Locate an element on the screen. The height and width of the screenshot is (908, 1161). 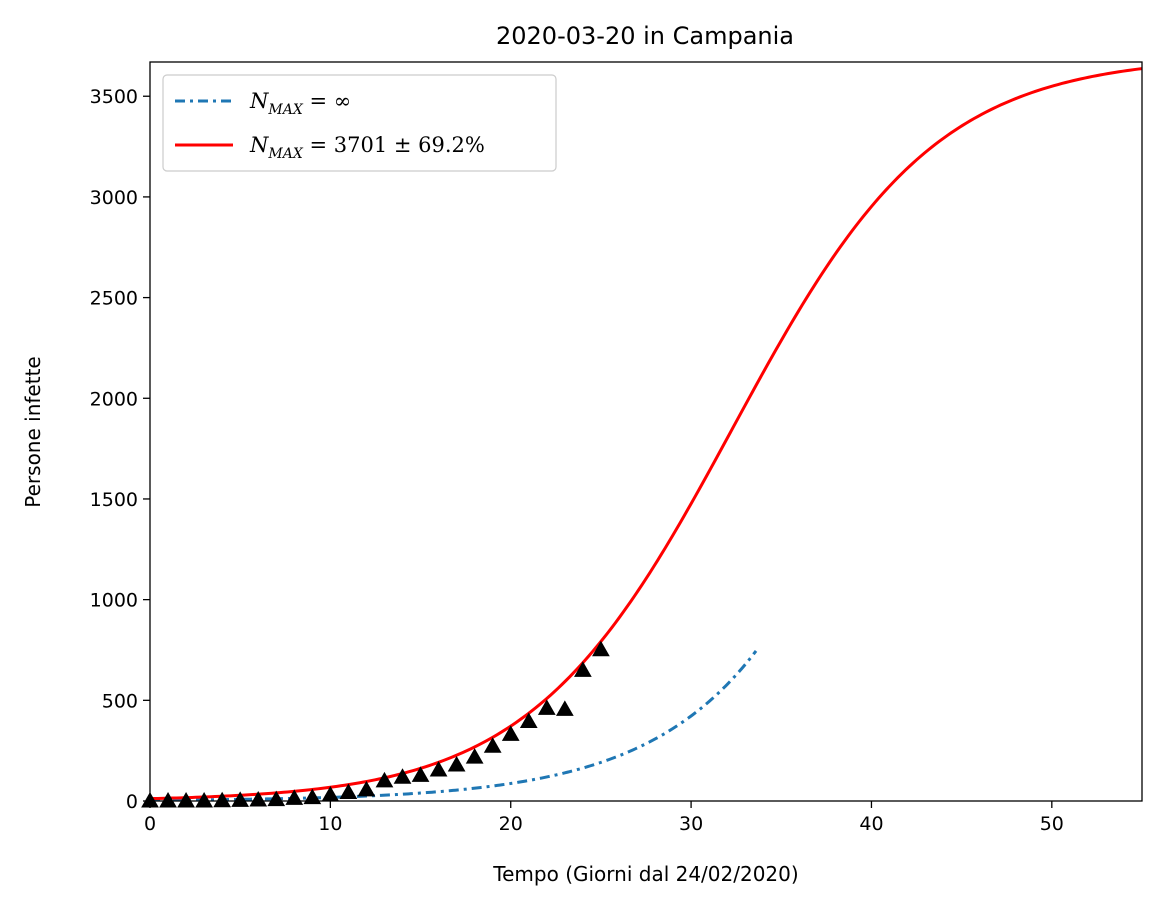
marker-layer is located at coordinates (375, 724).